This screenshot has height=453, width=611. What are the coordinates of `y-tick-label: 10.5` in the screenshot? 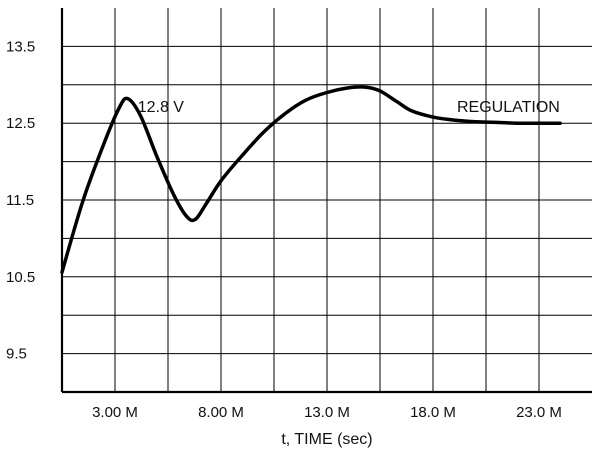 It's located at (20, 277).